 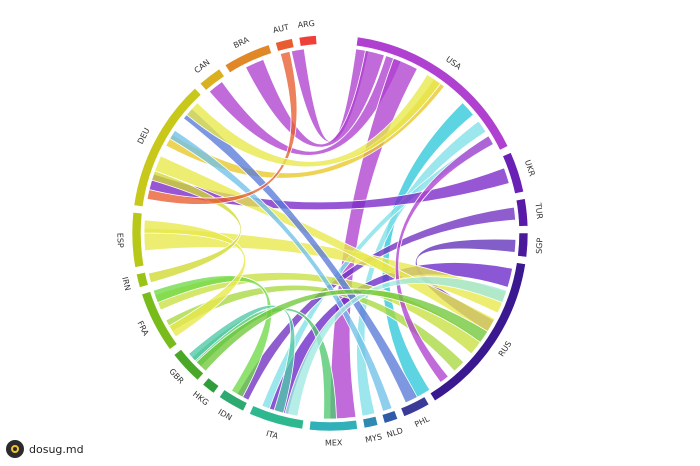 I want to click on node-arc-sgp, so click(x=523, y=245).